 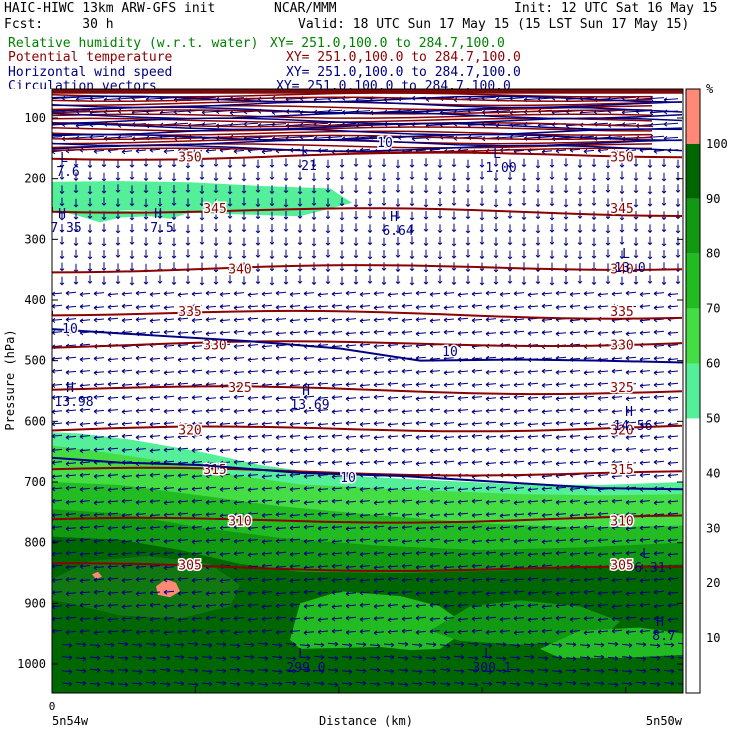 I want to click on wind-contour-10-mid, so click(x=367, y=346).